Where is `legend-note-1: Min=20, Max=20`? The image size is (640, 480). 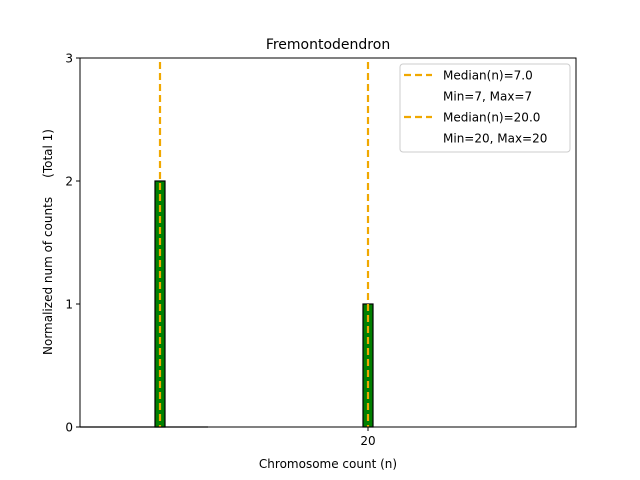
legend-note-1: Min=20, Max=20 is located at coordinates (495, 139).